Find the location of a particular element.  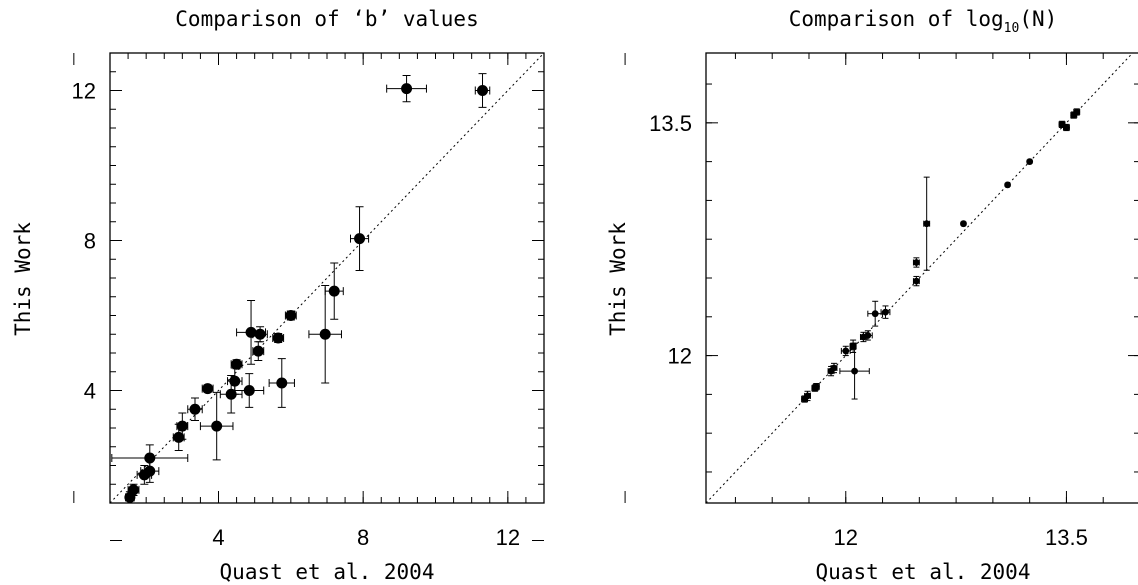

b-values-x-tick-label: 12 is located at coordinates (508, 537).